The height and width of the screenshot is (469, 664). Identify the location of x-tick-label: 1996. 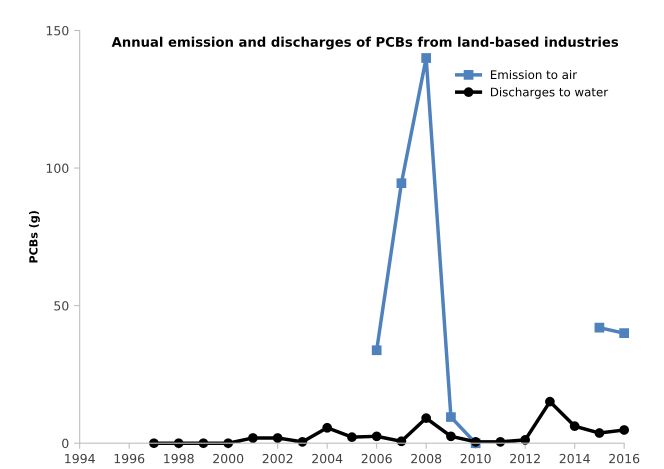
(129, 459).